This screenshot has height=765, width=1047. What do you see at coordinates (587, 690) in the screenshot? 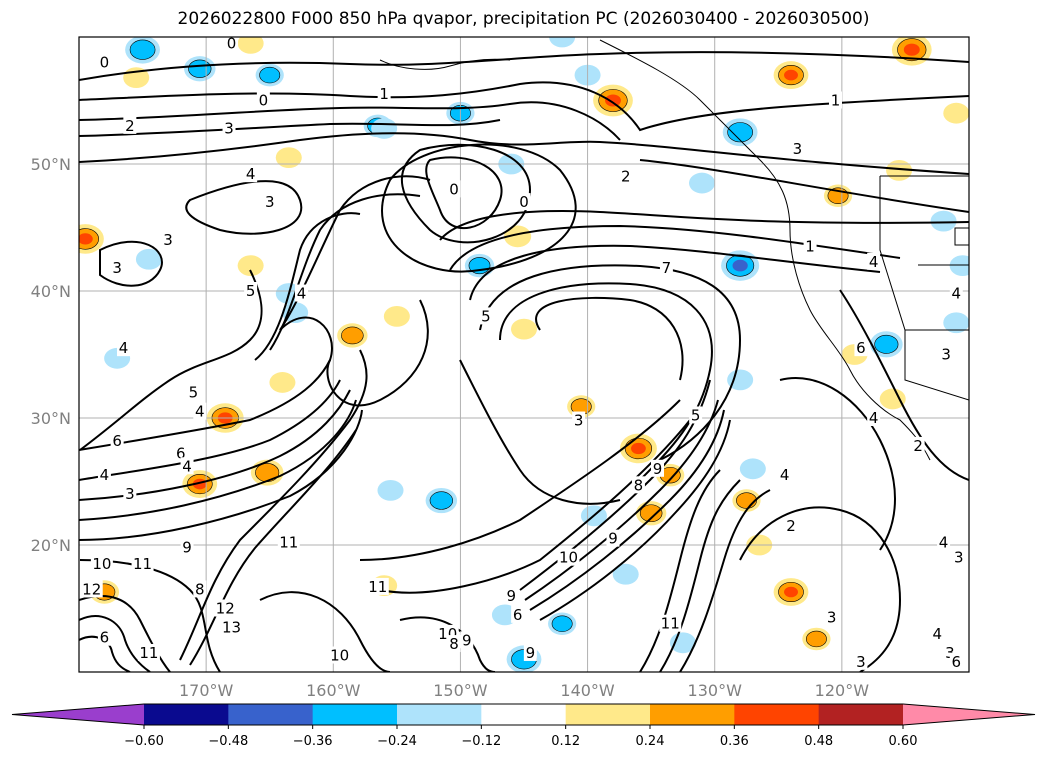
I see `longitude-tick-label: 140°W` at bounding box center [587, 690].